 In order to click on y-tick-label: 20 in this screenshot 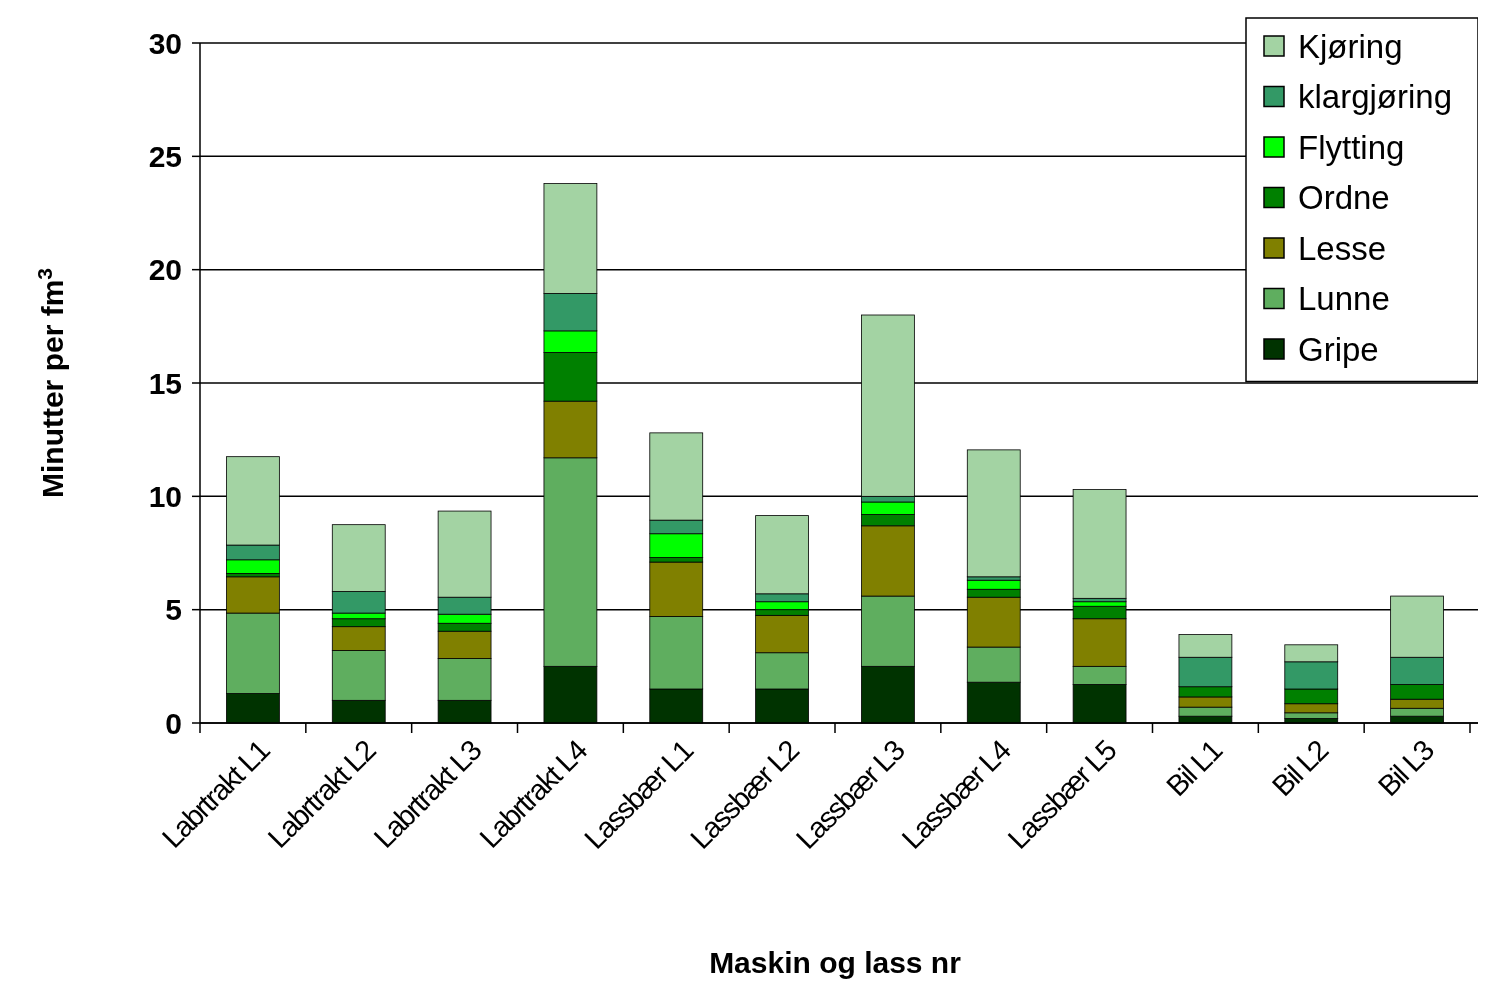, I will do `click(165, 270)`.